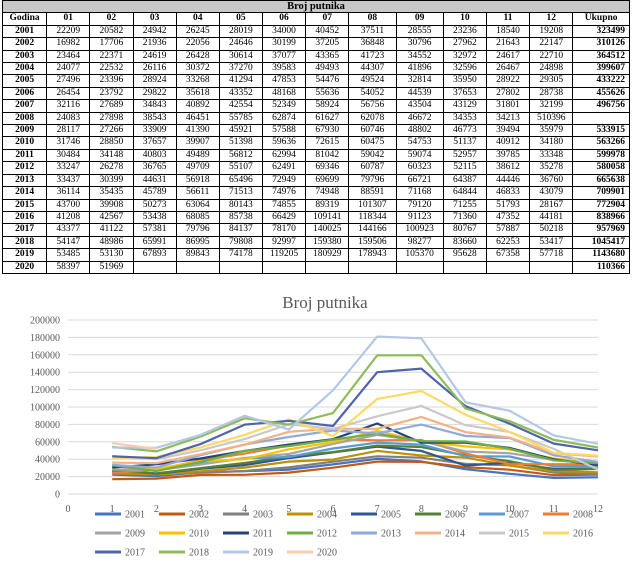  Describe the element at coordinates (333, 509) in the screenshot. I see `x-tick-label: 6` at that location.